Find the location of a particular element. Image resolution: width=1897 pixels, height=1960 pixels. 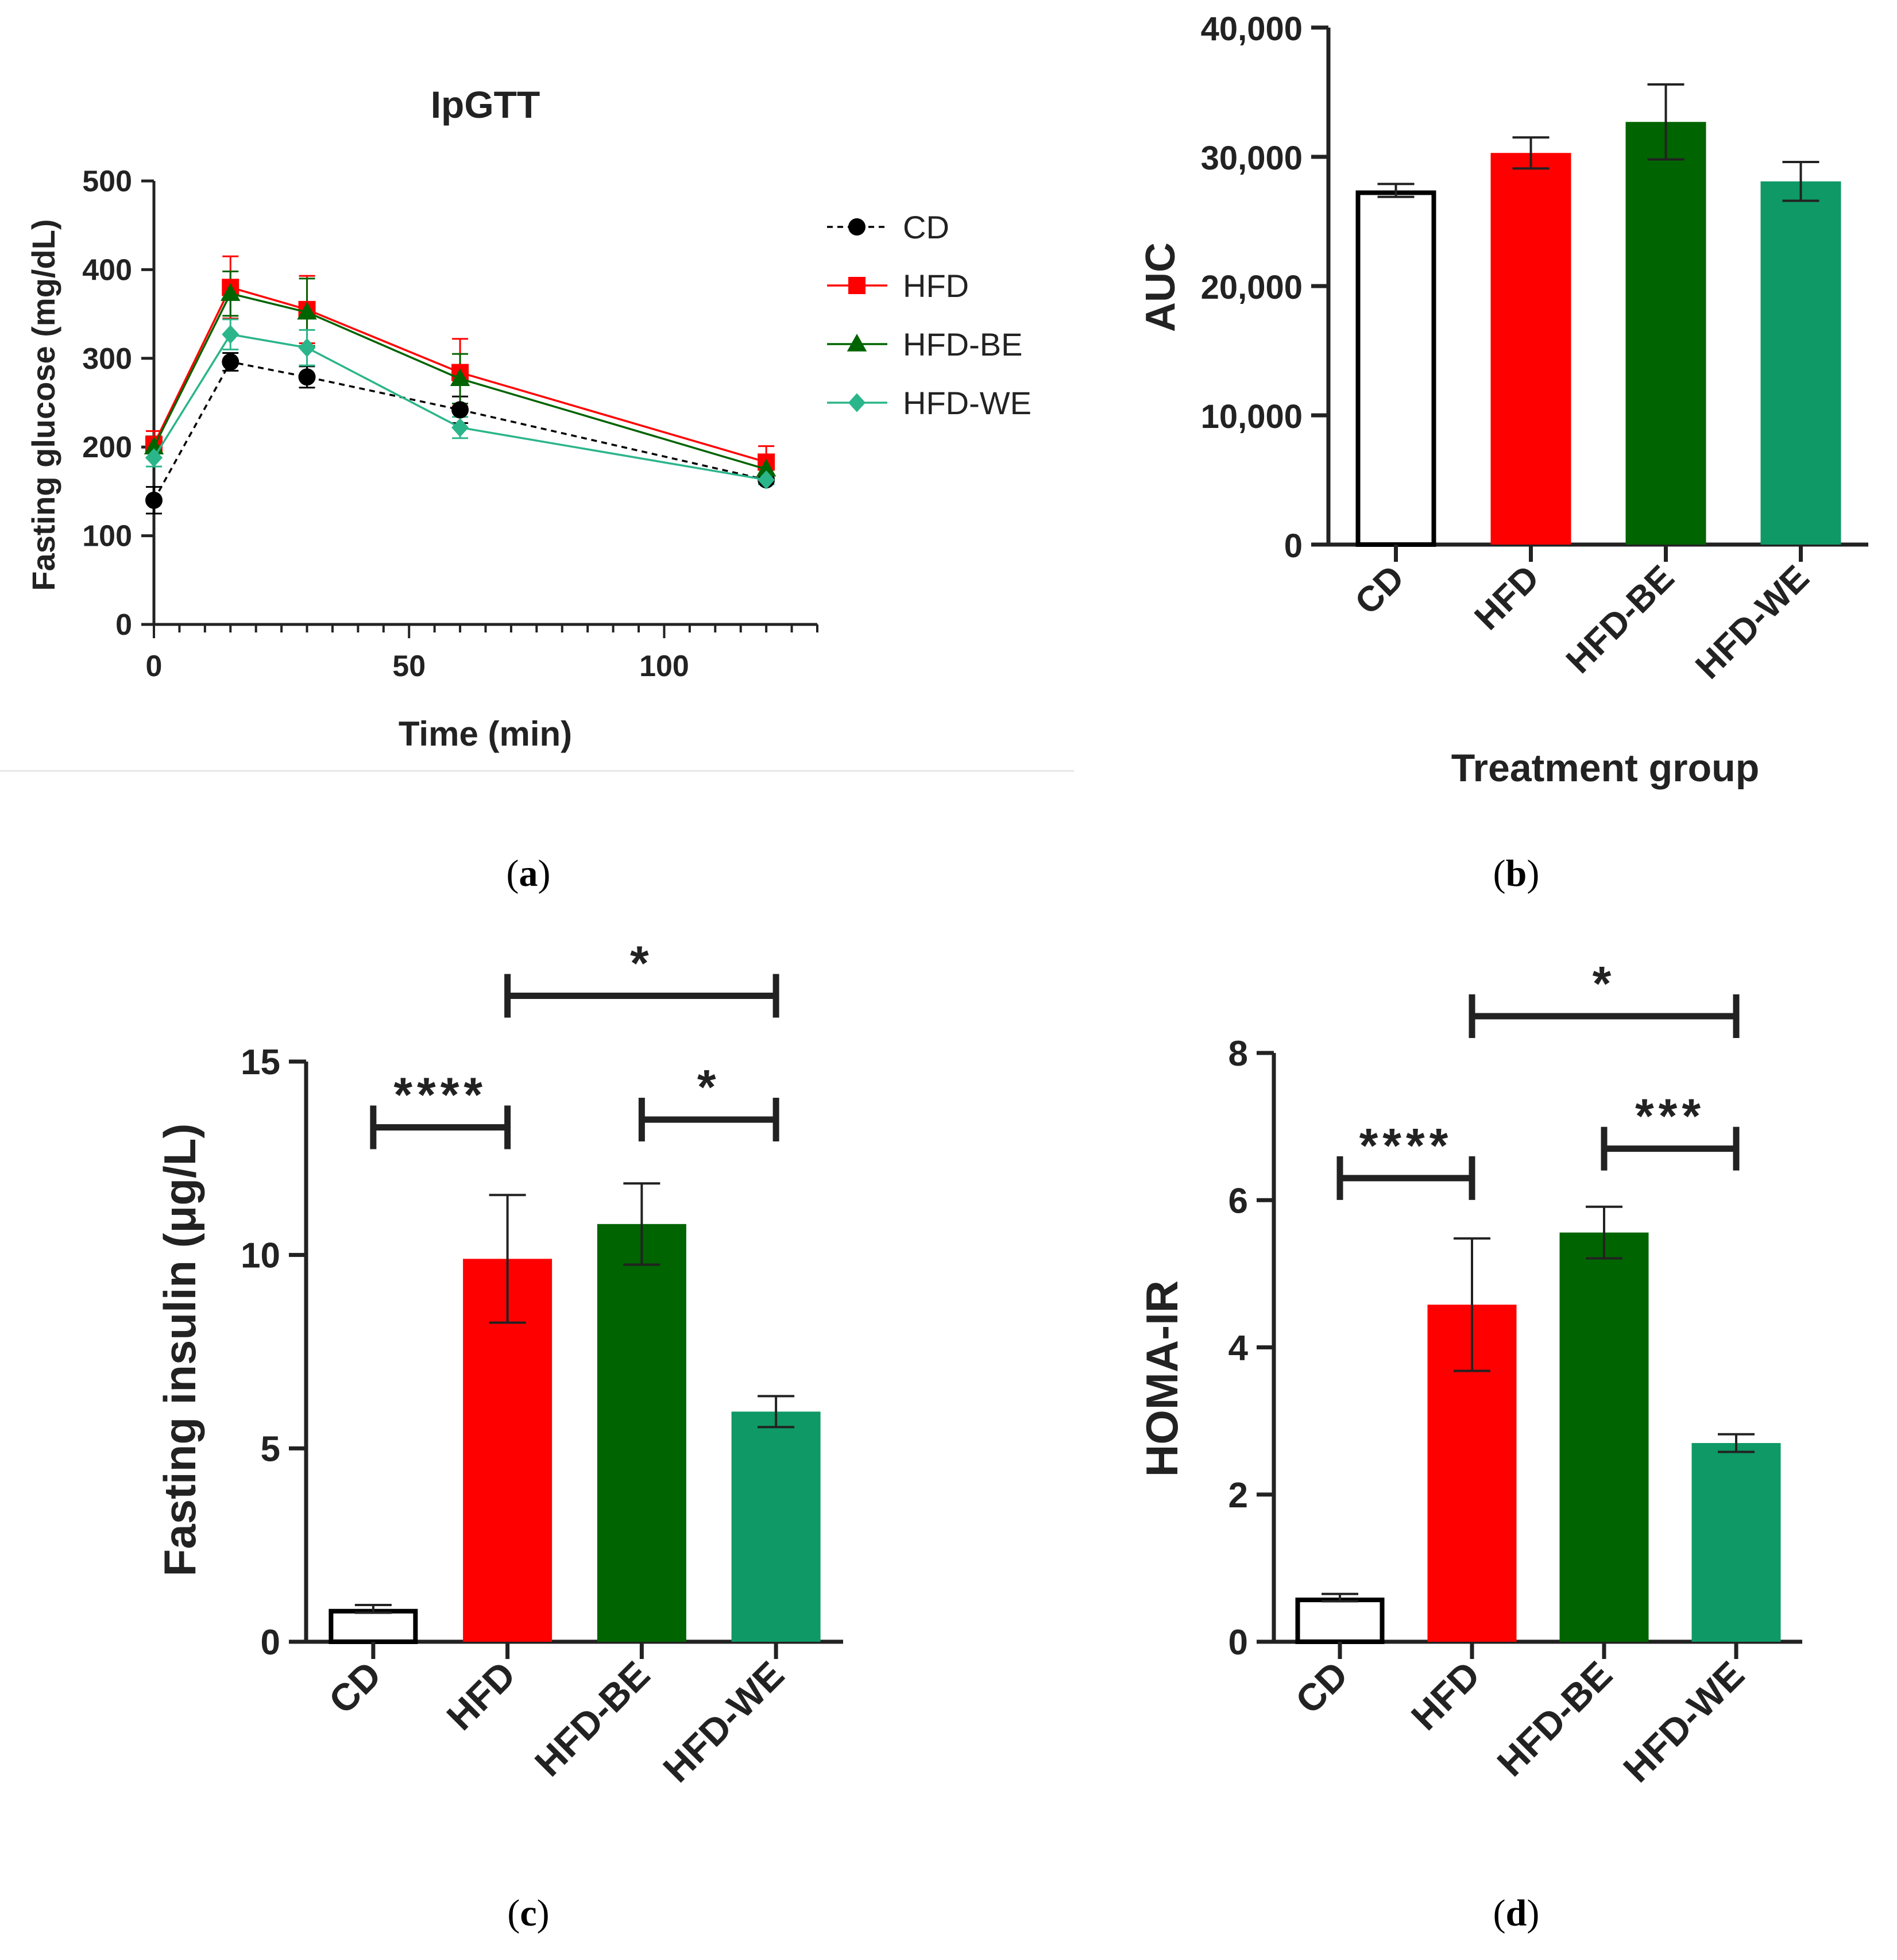

y-tick-label: 30,000 is located at coordinates (1252, 158).